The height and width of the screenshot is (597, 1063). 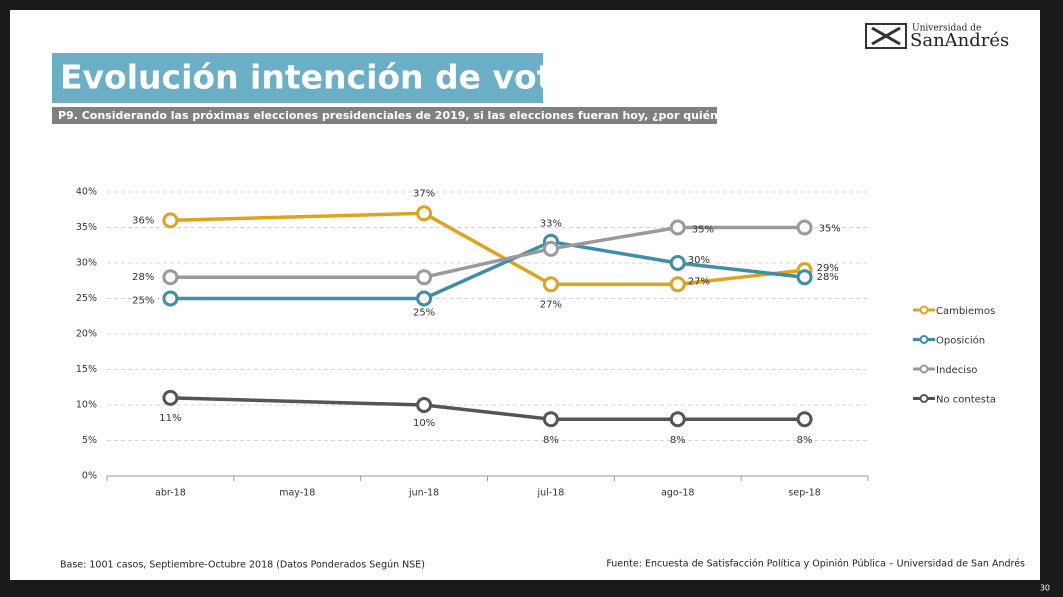 What do you see at coordinates (960, 341) in the screenshot?
I see `legend-label: Oposición` at bounding box center [960, 341].